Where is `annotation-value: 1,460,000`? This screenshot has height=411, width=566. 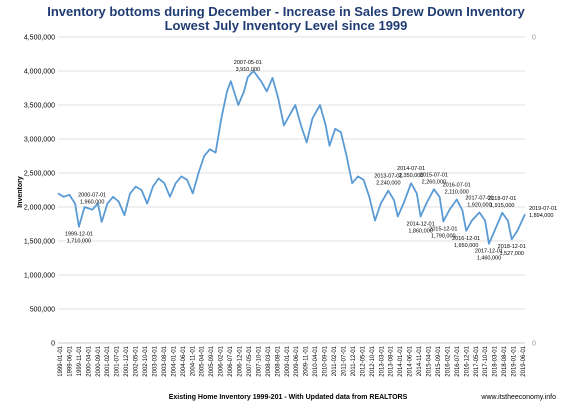
annotation-value: 1,460,000 is located at coordinates (489, 259).